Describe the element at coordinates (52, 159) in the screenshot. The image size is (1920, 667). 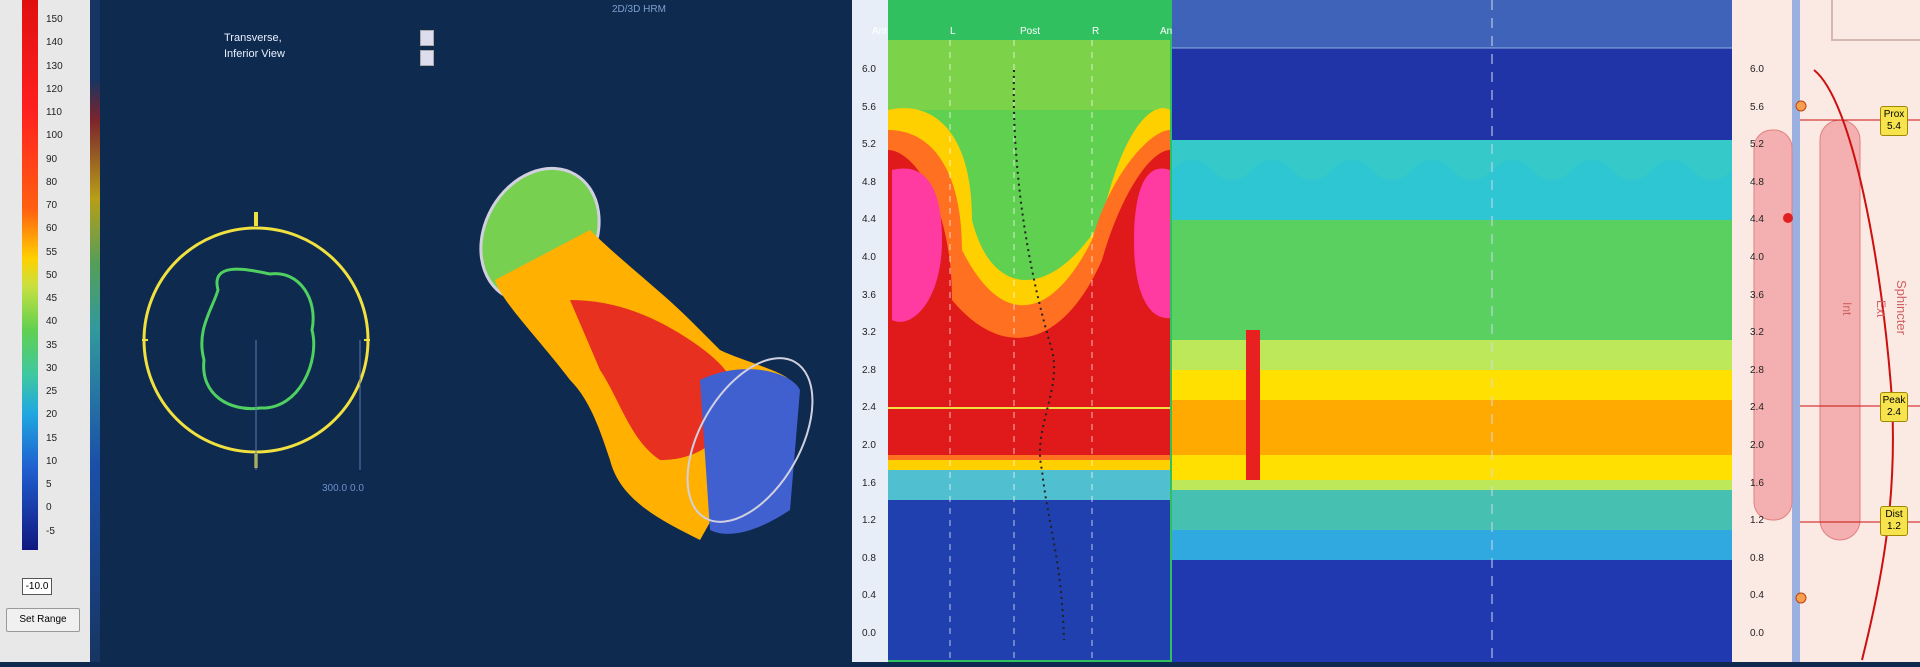
I see `colorbar-tick: 90` at that location.